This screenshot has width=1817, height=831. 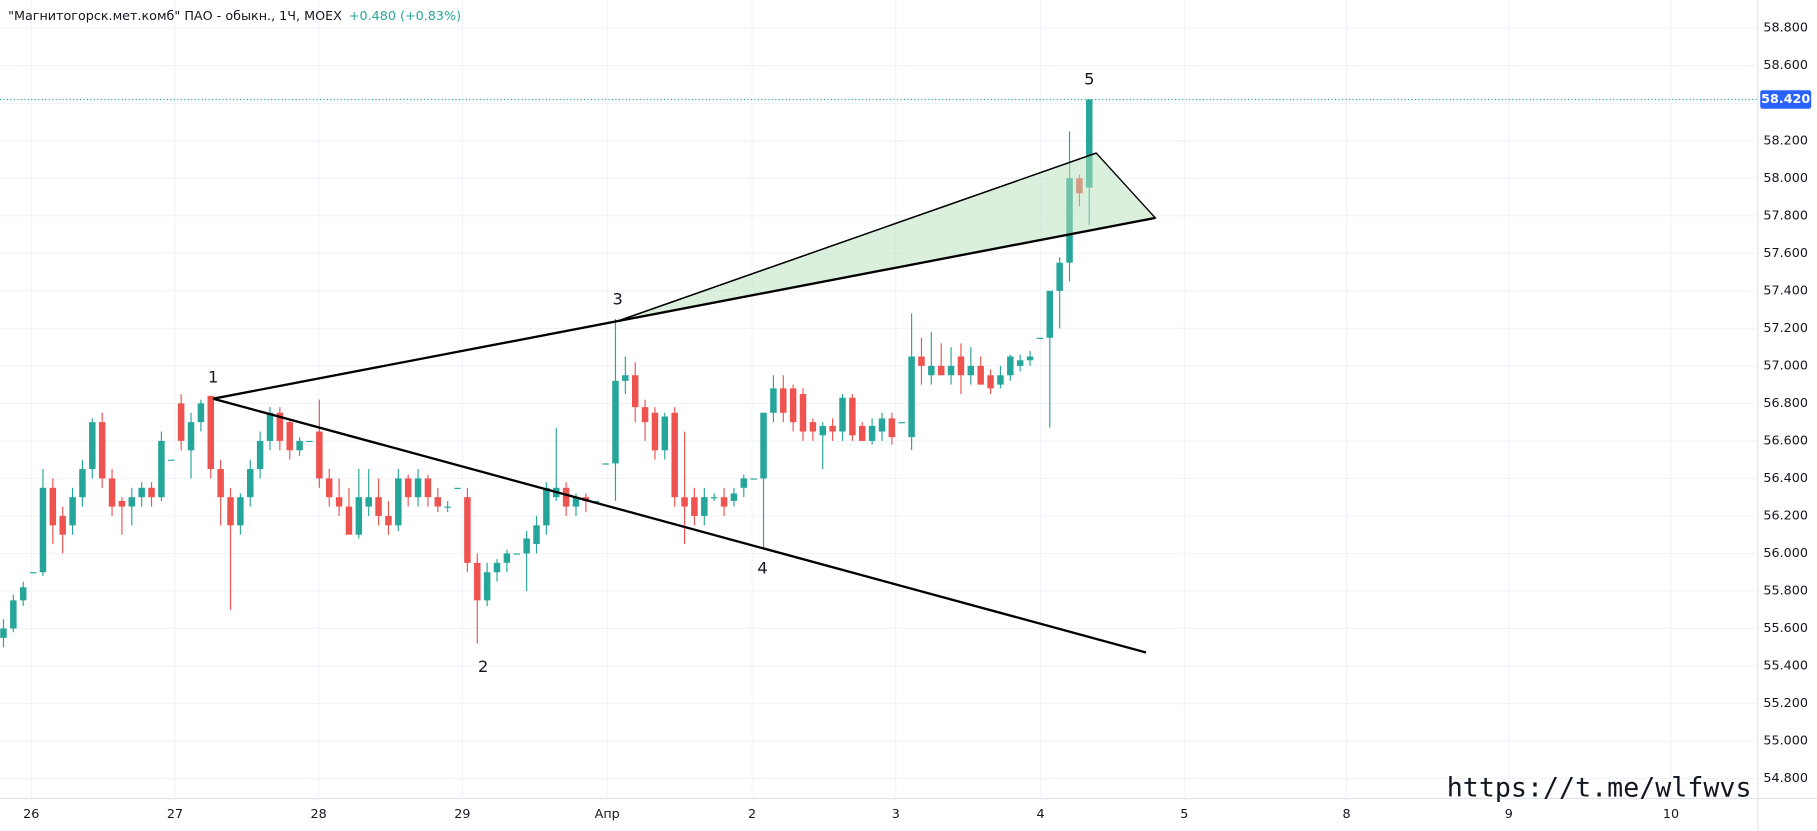 I want to click on x-tick-label: 5, so click(x=1184, y=814).